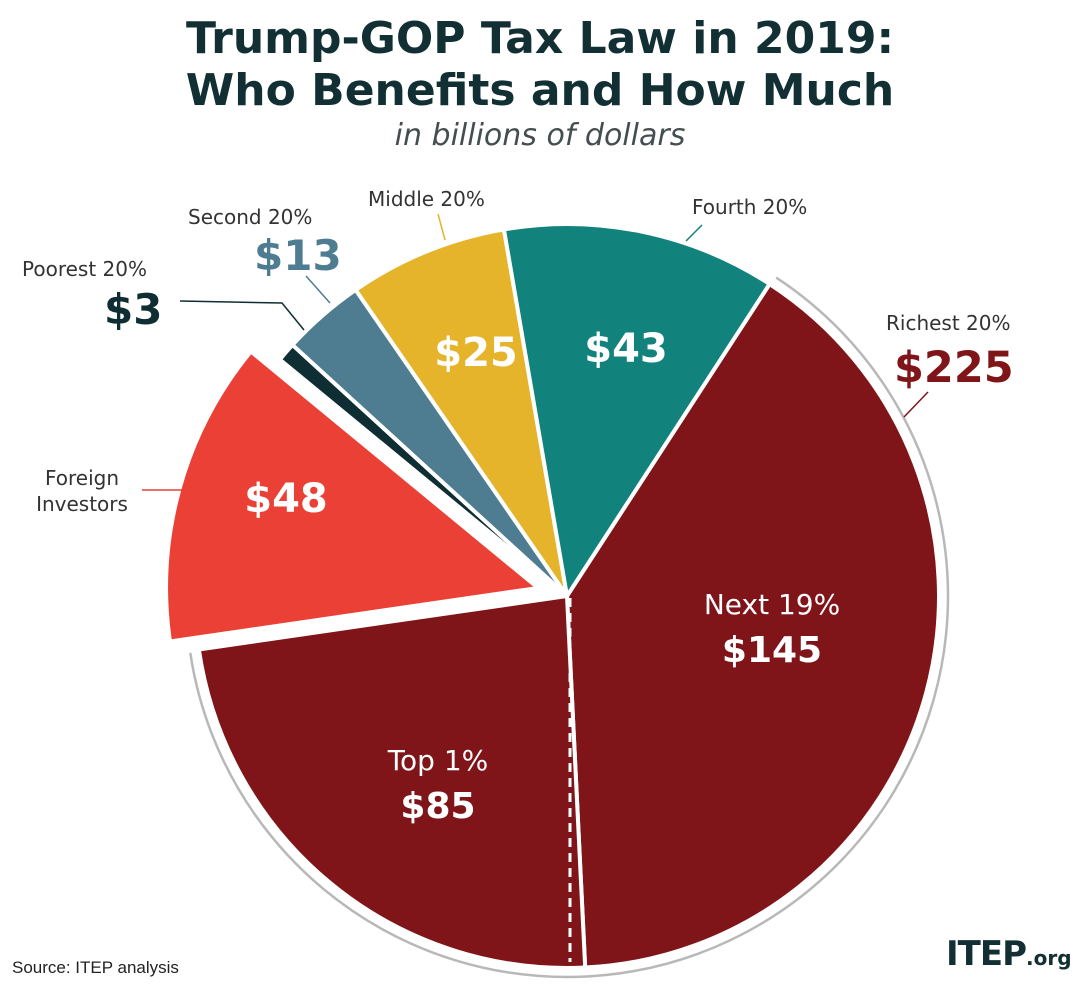  Describe the element at coordinates (626, 349) in the screenshot. I see `fourth-value-label: $43` at that location.